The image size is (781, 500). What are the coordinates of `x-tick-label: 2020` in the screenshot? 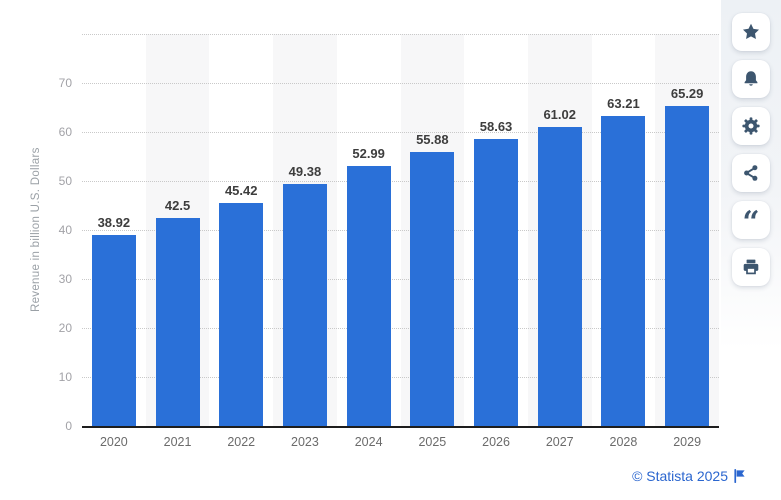 It's located at (113, 442).